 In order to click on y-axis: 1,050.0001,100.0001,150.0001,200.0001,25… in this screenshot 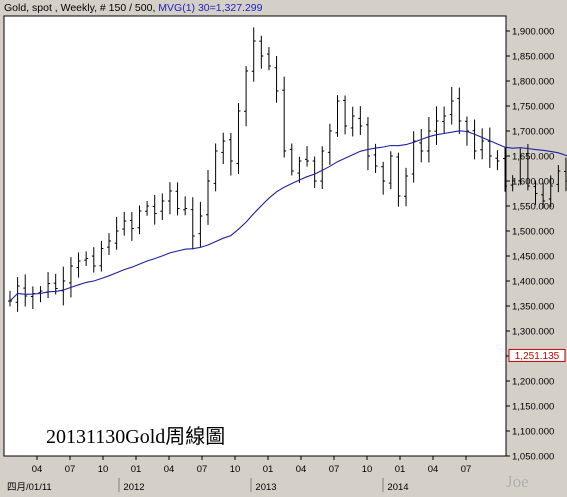, I will do `click(530, 245)`.